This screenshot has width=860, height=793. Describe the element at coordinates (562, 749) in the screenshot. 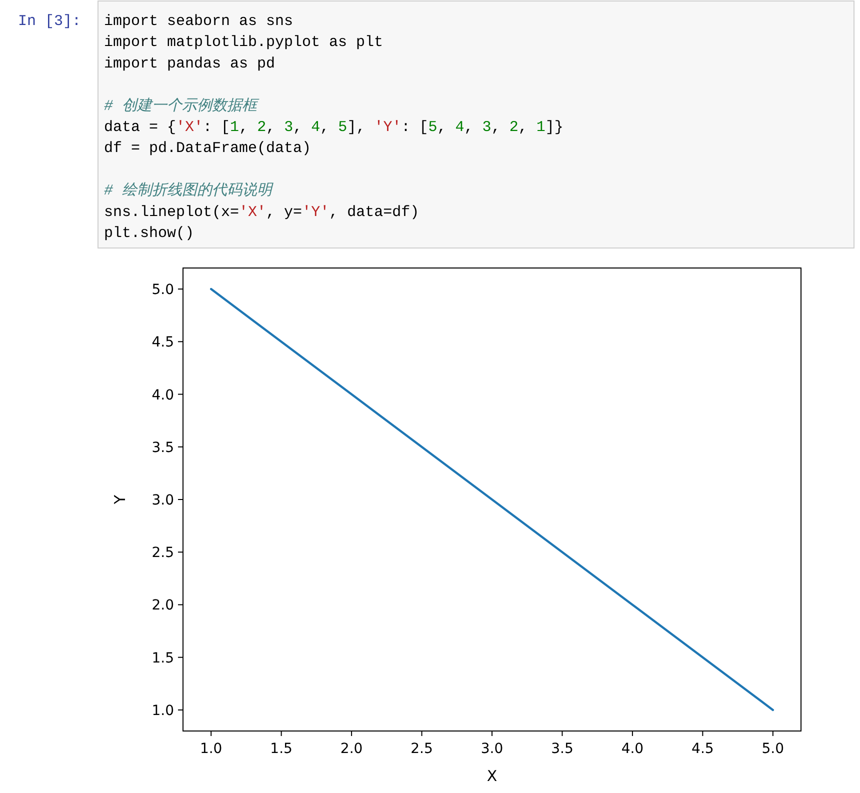

I see `x-tick-label: 3.5` at that location.